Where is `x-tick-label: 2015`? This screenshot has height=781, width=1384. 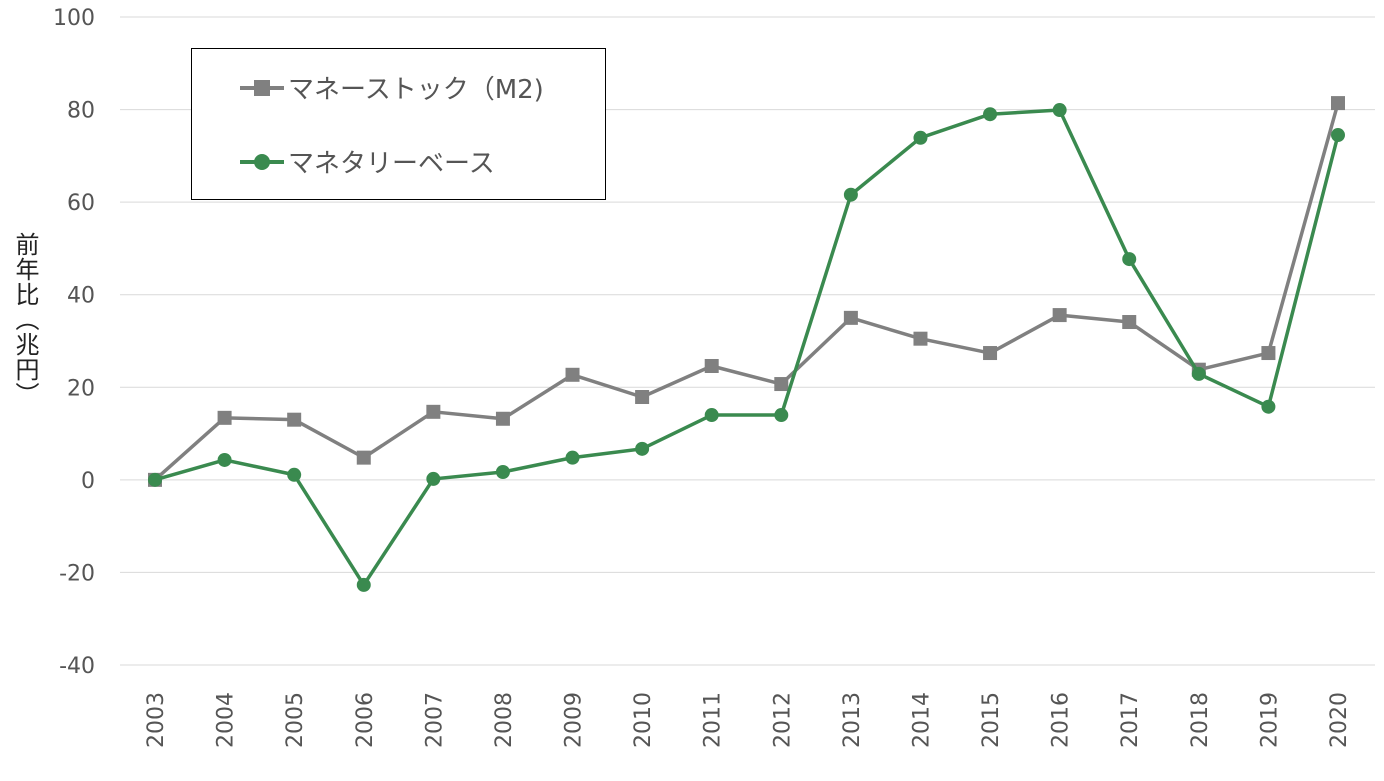
x-tick-label: 2015 is located at coordinates (991, 720).